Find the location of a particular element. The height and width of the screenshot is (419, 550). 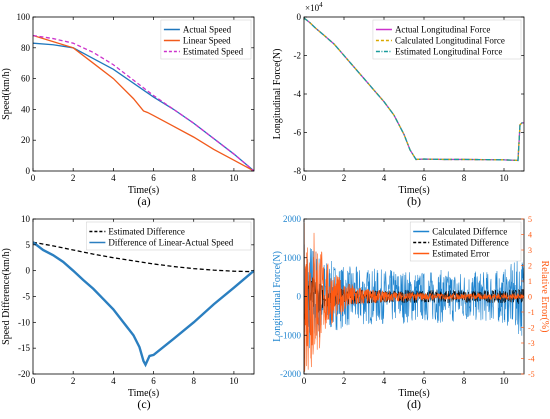

legend-label: Estimated Longitudinal Force is located at coordinates (448, 52).